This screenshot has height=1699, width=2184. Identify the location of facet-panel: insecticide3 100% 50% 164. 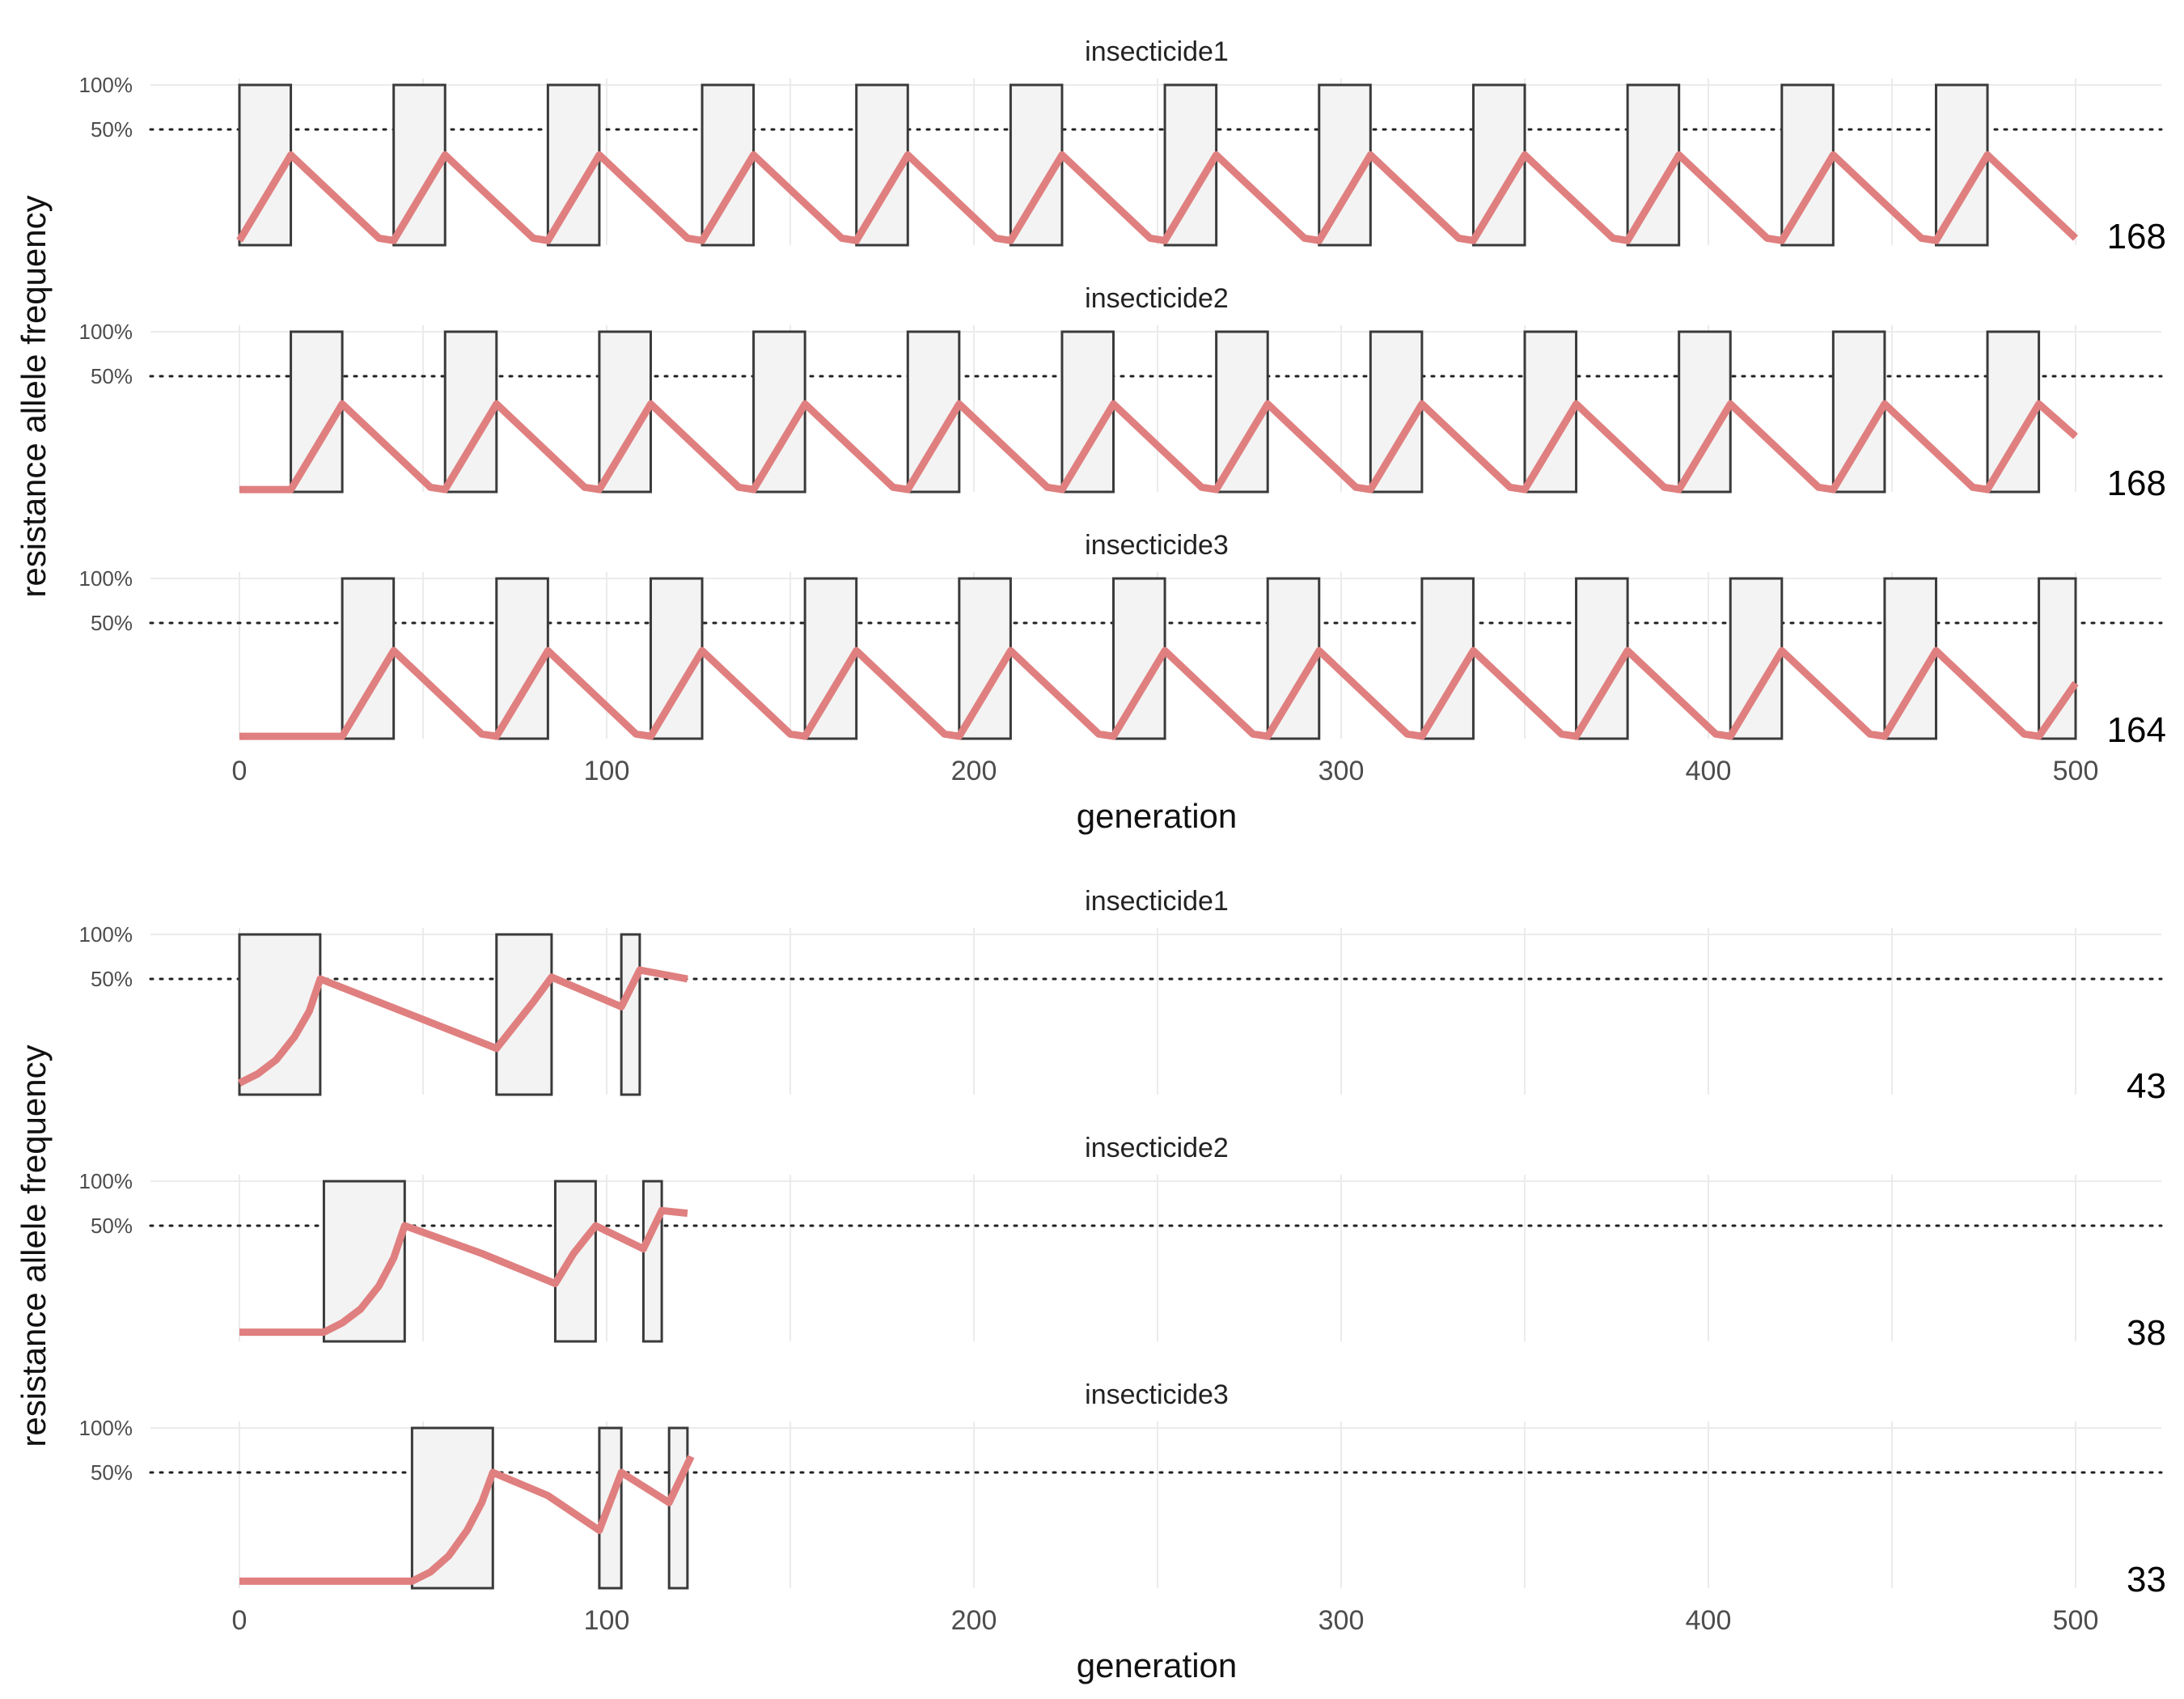
(1123, 640).